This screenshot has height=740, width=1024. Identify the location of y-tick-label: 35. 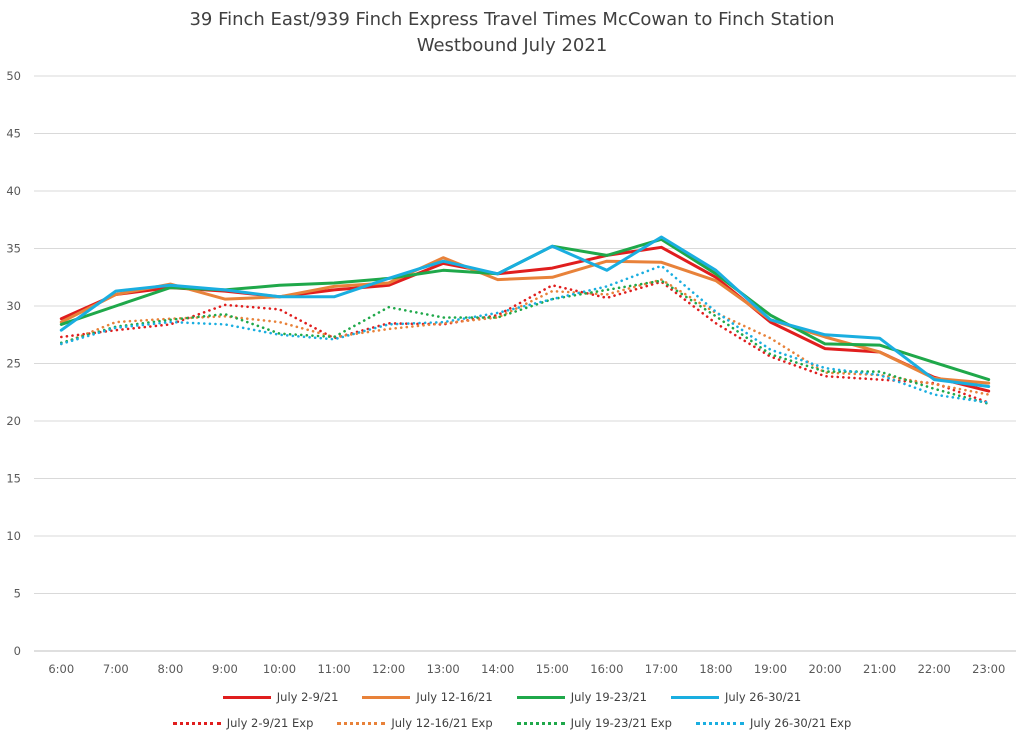
(13, 249).